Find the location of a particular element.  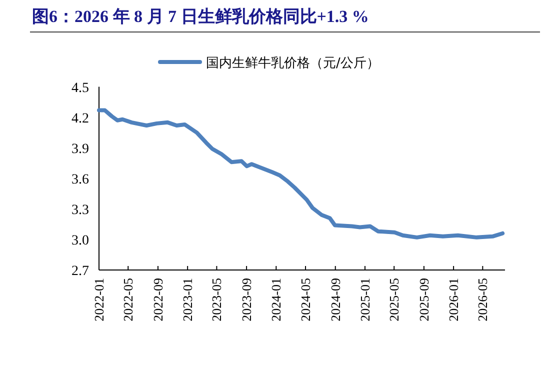

y-tick-label: 4.5 is located at coordinates (80, 88).